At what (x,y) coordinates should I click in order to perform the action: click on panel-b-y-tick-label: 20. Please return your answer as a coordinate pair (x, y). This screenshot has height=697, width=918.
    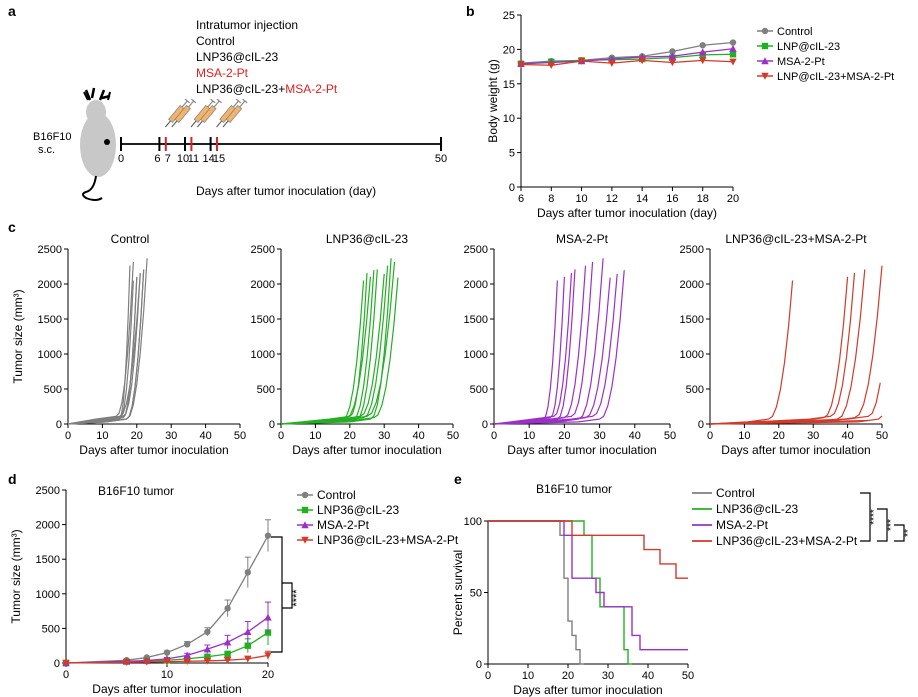
    Looking at the image, I should click on (509, 50).